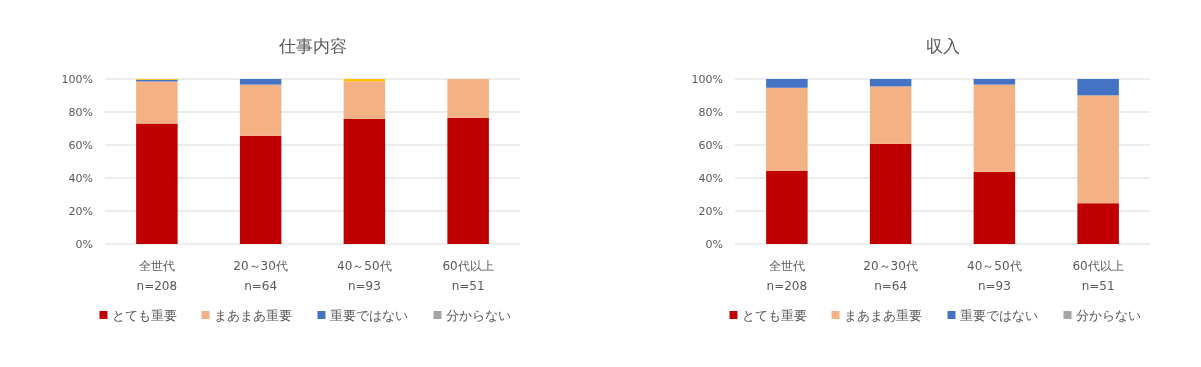 The width and height of the screenshot is (1201, 367). I want to click on chart-title: 収入, so click(942, 46).